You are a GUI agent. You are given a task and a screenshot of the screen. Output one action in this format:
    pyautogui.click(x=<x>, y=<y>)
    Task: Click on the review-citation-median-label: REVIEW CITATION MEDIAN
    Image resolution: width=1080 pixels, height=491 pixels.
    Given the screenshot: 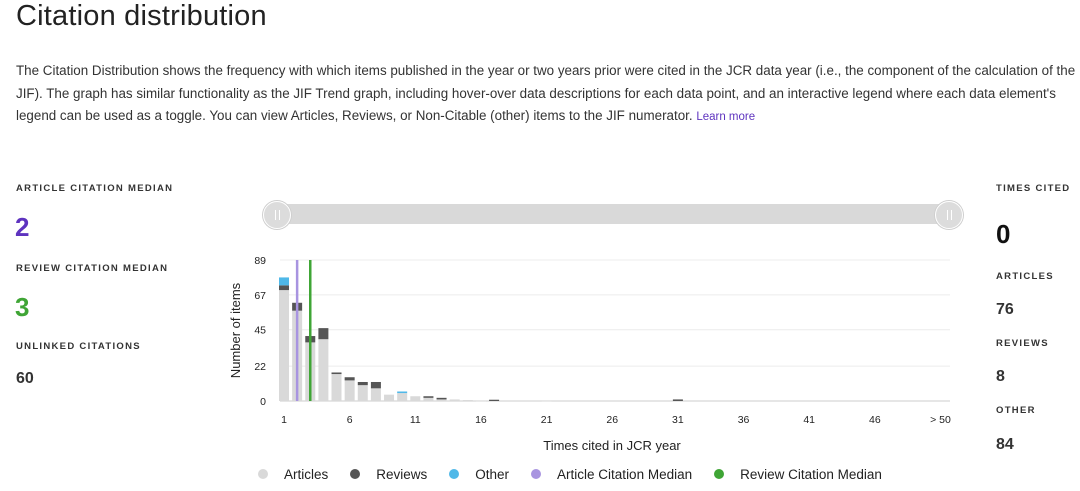 What is the action you would take?
    pyautogui.click(x=92, y=268)
    